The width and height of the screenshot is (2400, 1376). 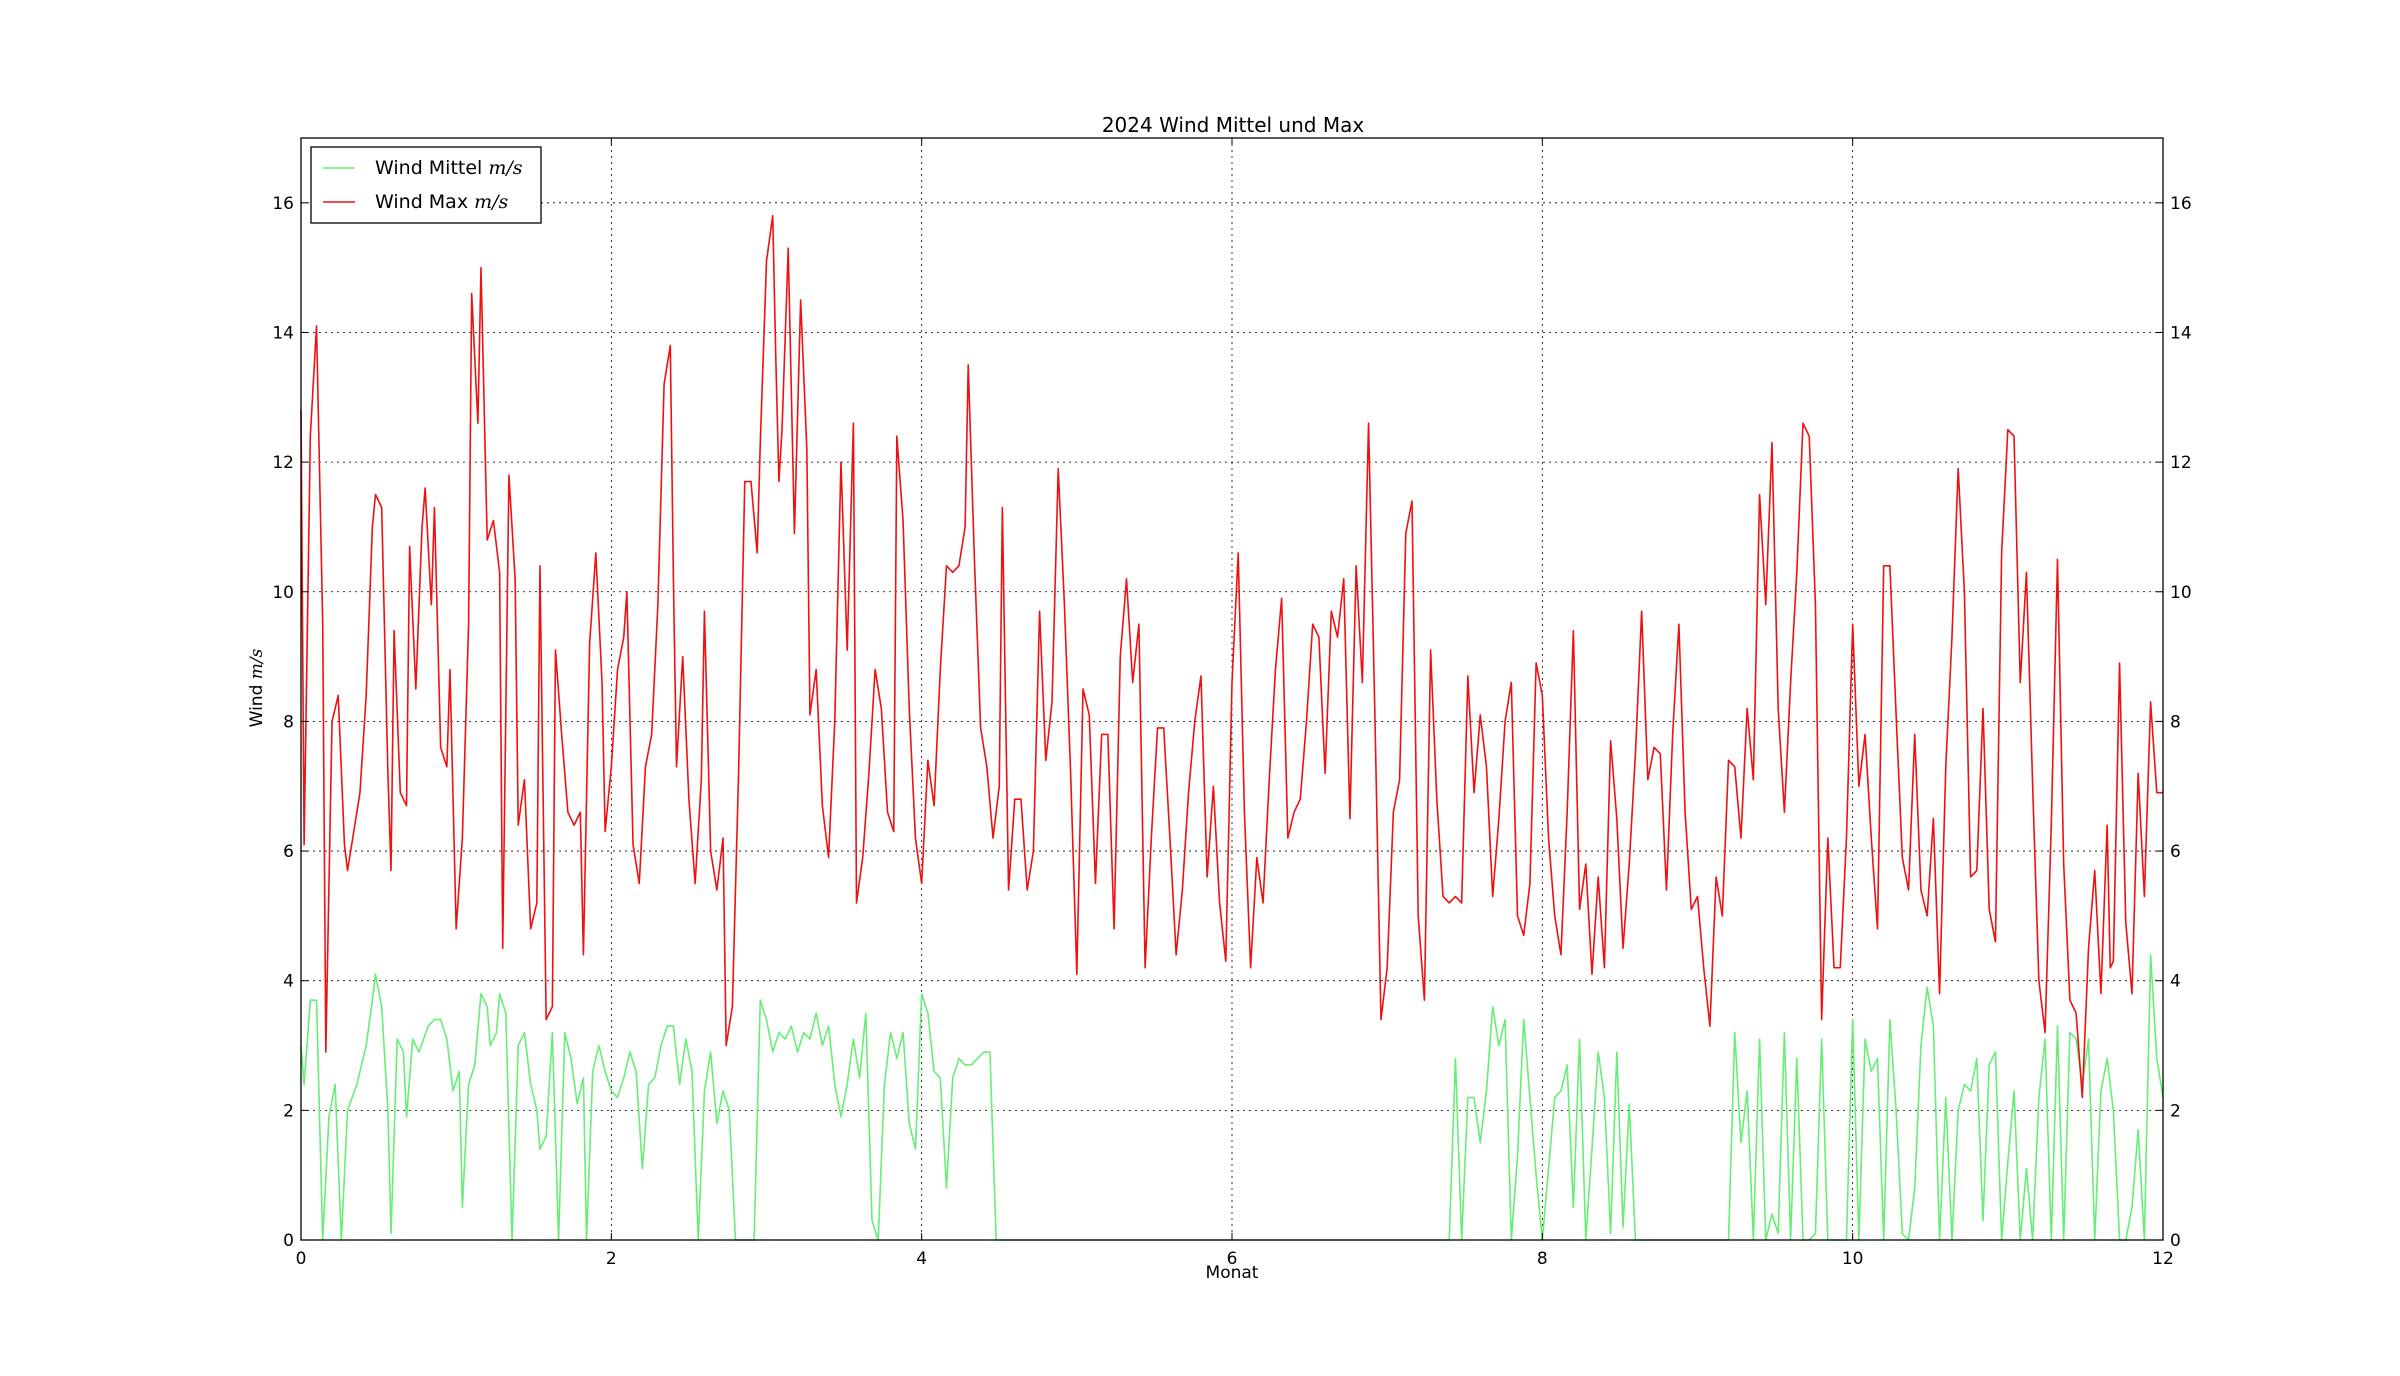 What do you see at coordinates (2181, 463) in the screenshot?
I see `y-tick-label-right: 12` at bounding box center [2181, 463].